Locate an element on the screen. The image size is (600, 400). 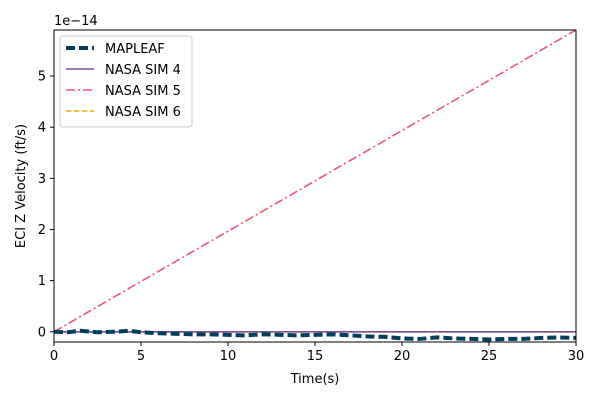
x-tick-label: 25 is located at coordinates (489, 356).